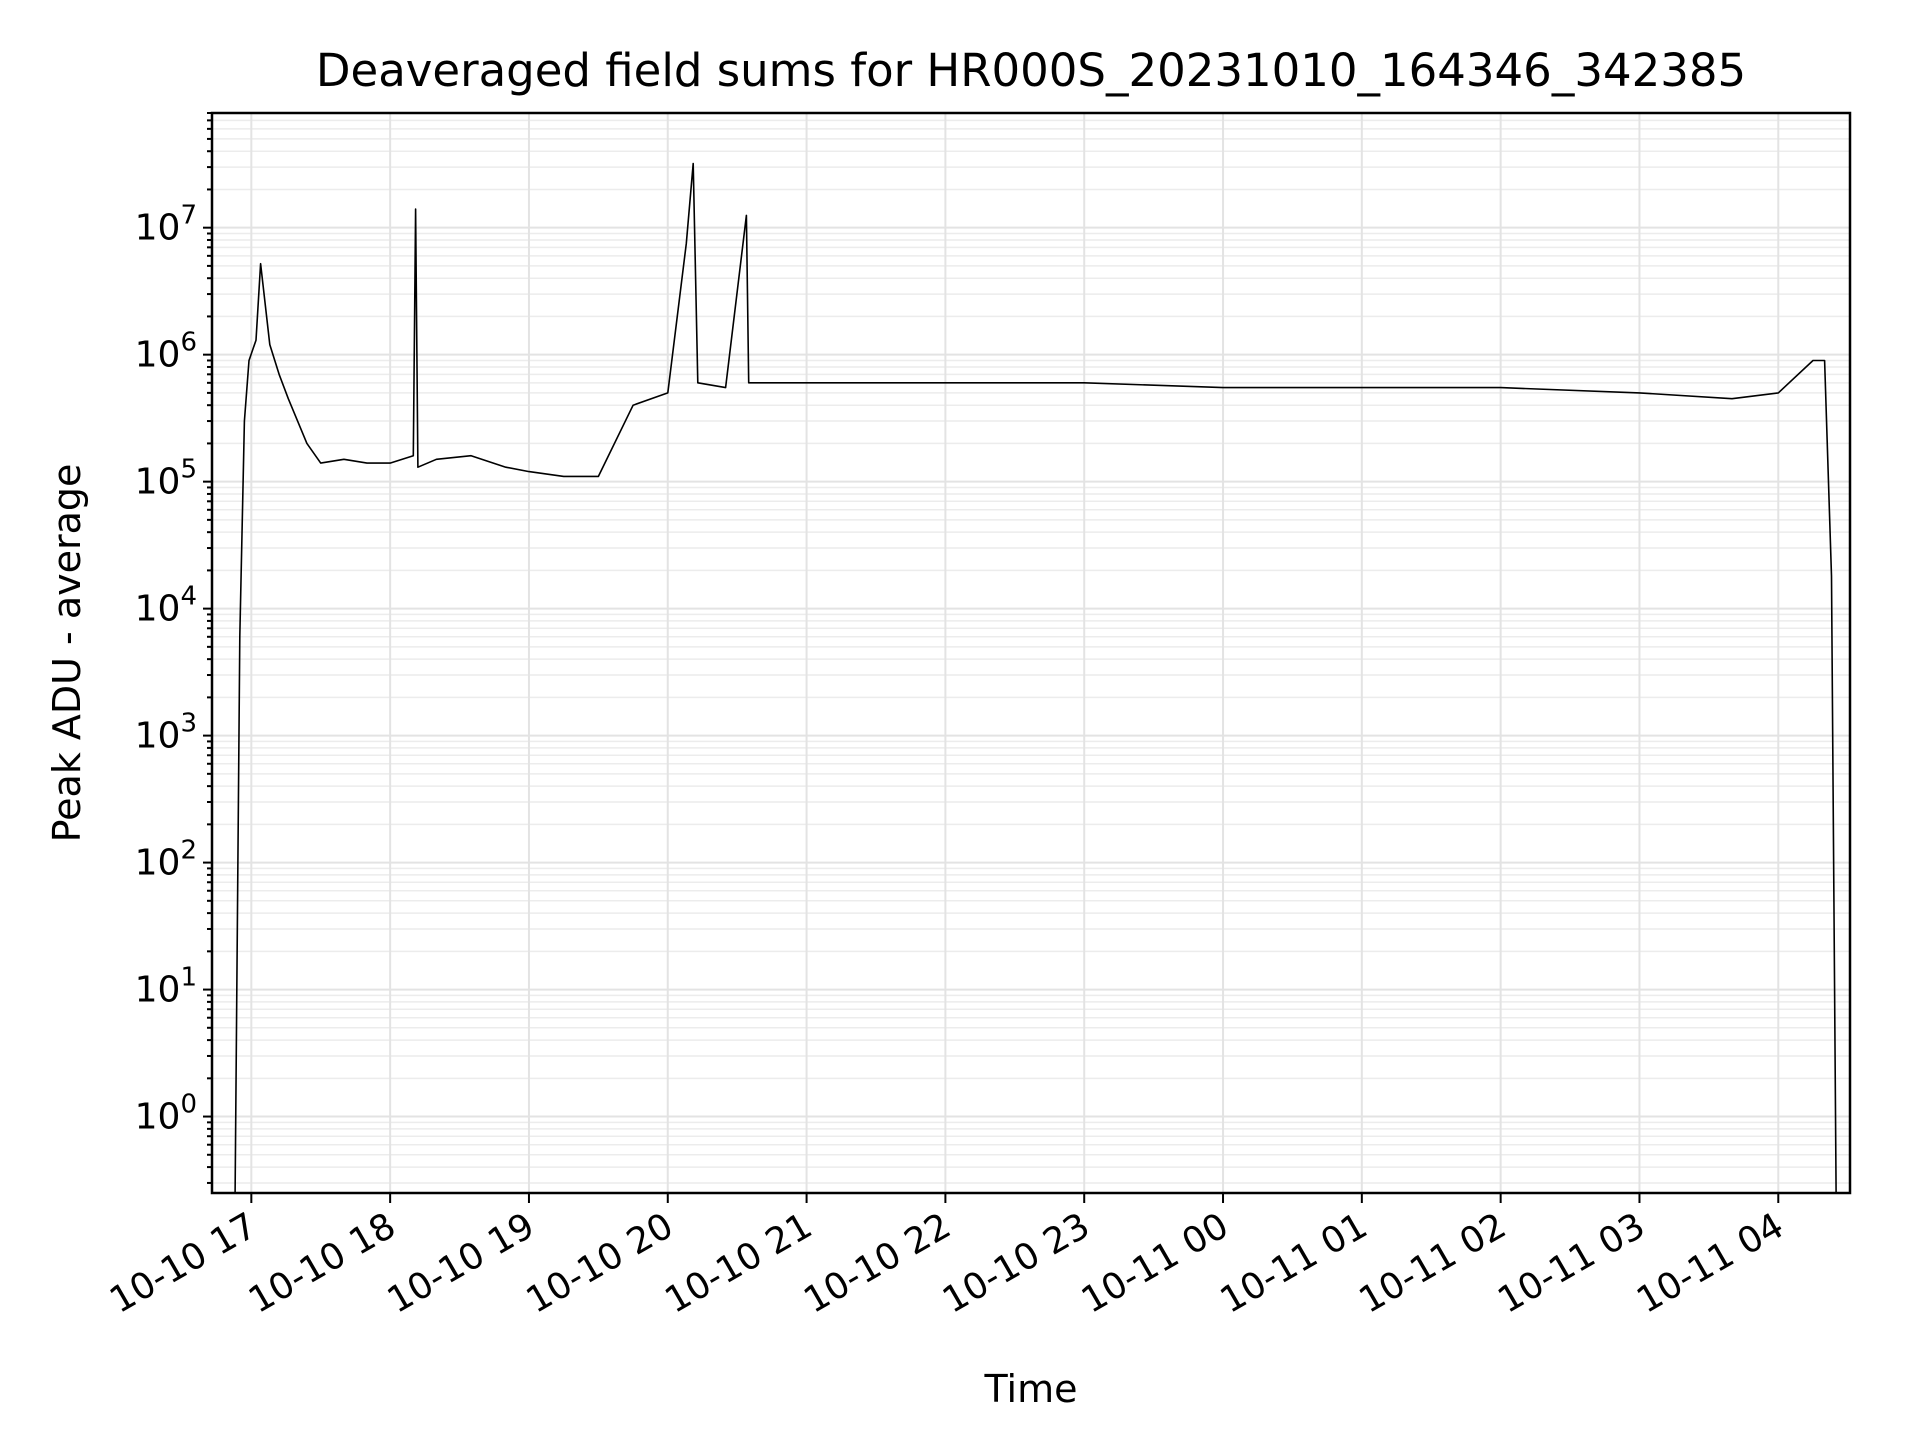 This screenshot has height=1440, width=1920. Describe the element at coordinates (166, 479) in the screenshot. I see `y-tick-label: 10⁵` at that location.